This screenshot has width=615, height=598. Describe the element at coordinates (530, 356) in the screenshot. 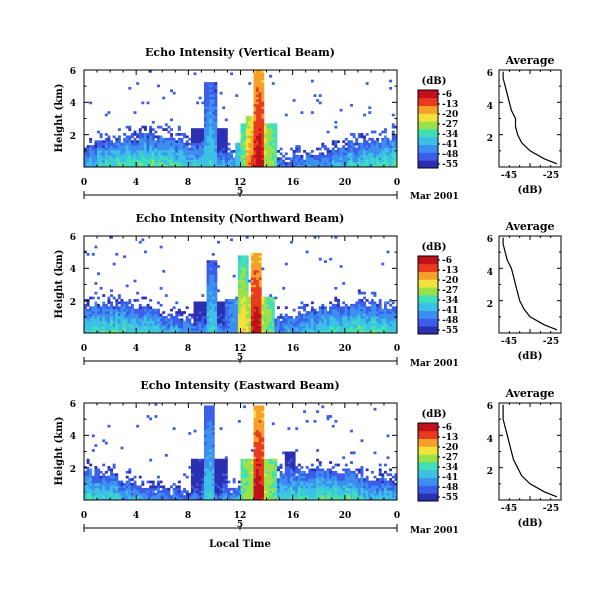

I see `avg-x-label: (dB)` at that location.